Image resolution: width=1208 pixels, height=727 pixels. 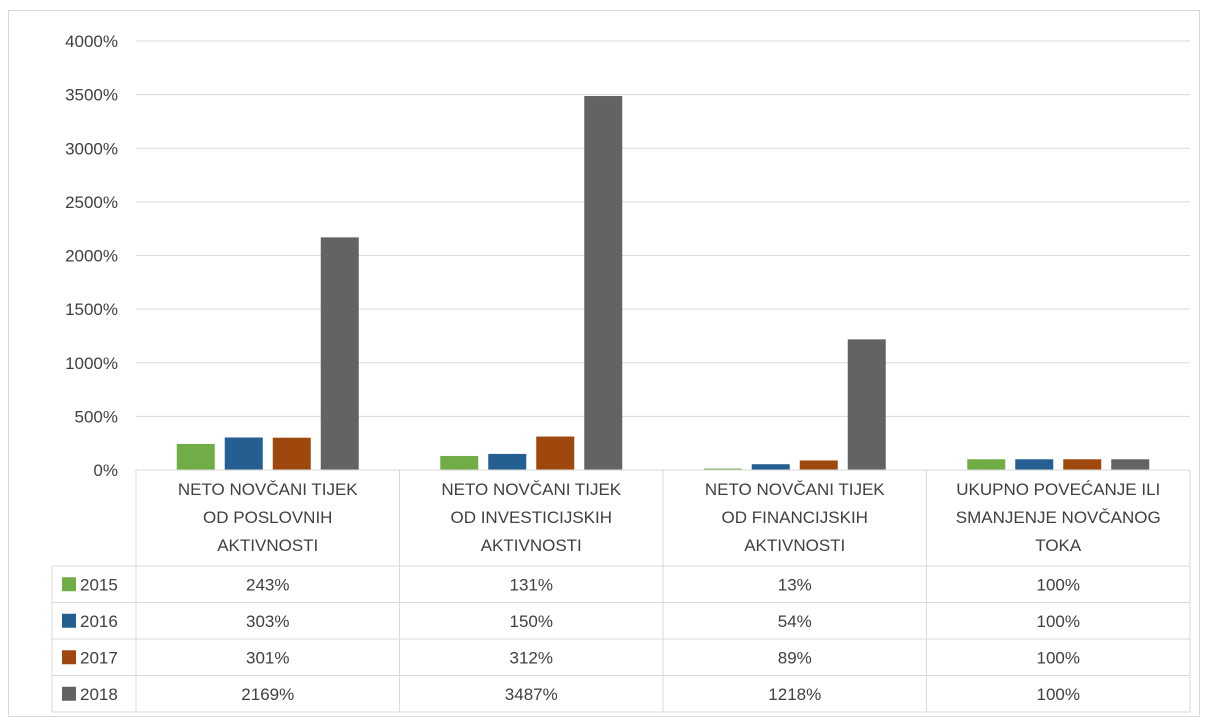 I want to click on category-label: OD FINANCIJSKIH, so click(x=795, y=517).